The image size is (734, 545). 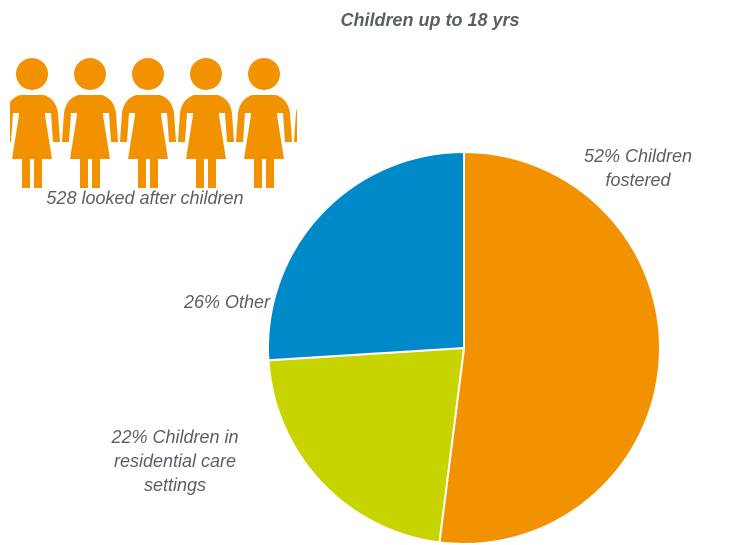 I want to click on label-residential-line-2: residential care, so click(x=175, y=461).